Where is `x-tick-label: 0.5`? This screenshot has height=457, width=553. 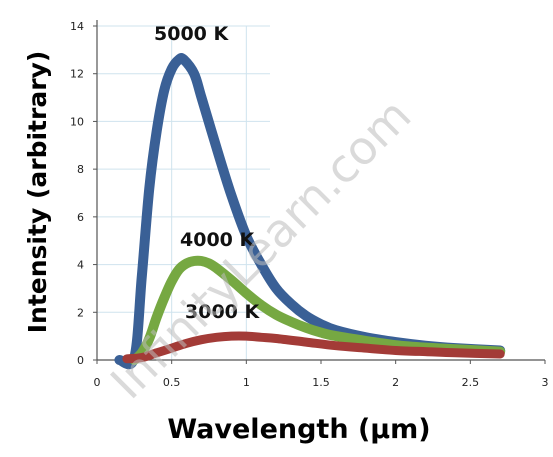
x-tick-label: 0.5 is located at coordinates (172, 382).